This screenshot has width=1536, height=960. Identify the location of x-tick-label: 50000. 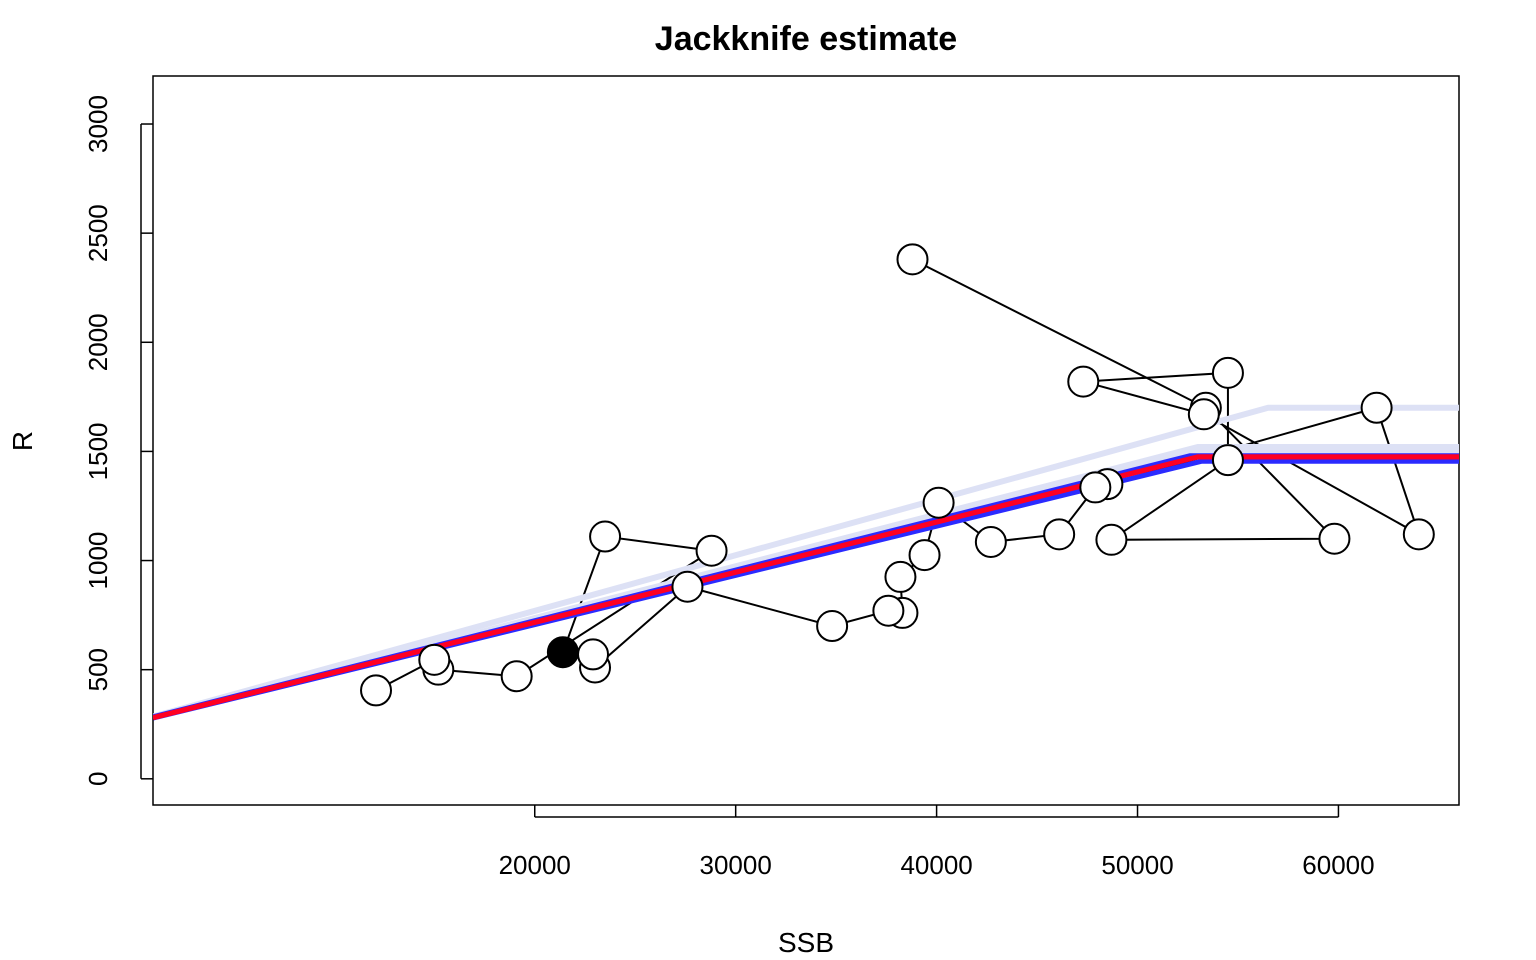
(1137, 865).